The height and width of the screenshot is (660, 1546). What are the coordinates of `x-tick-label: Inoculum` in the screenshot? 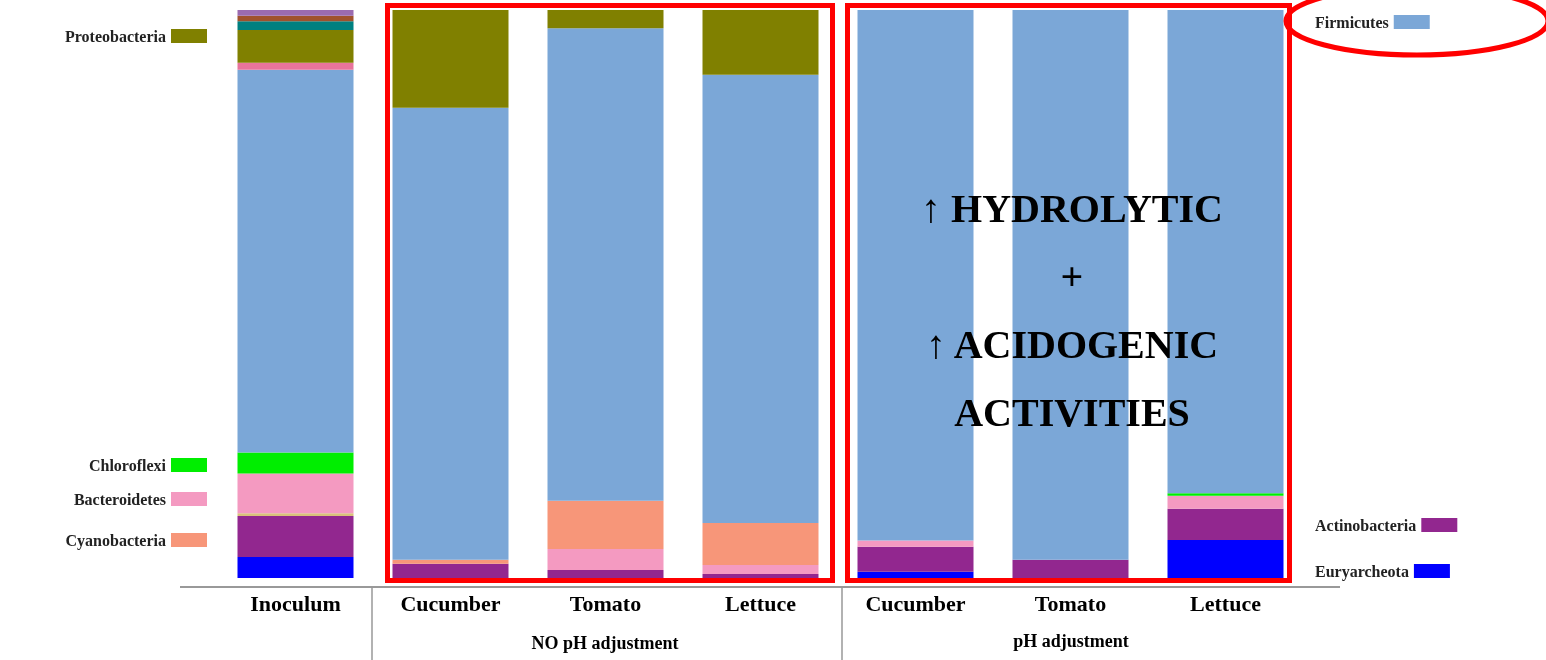 It's located at (295, 603).